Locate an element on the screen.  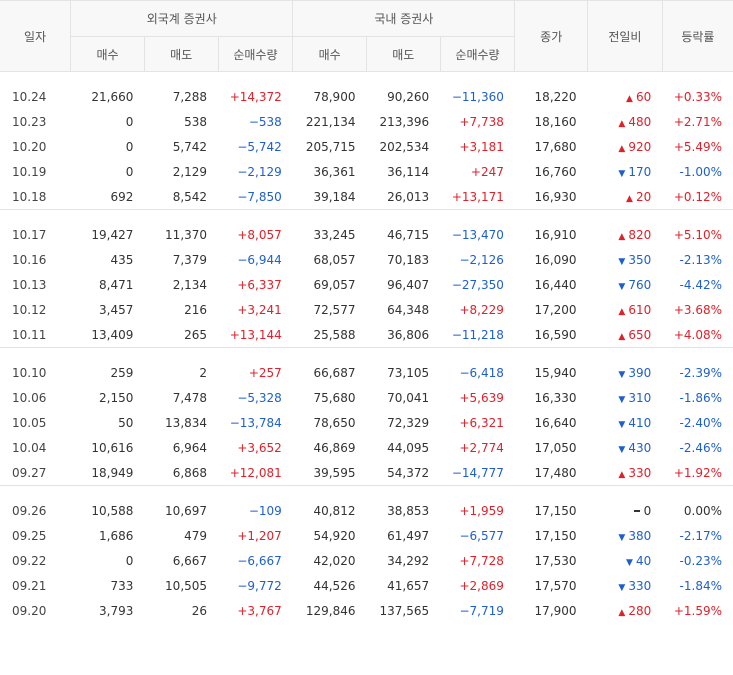
cell-domestic-sell: 41,657 is located at coordinates (408, 585).